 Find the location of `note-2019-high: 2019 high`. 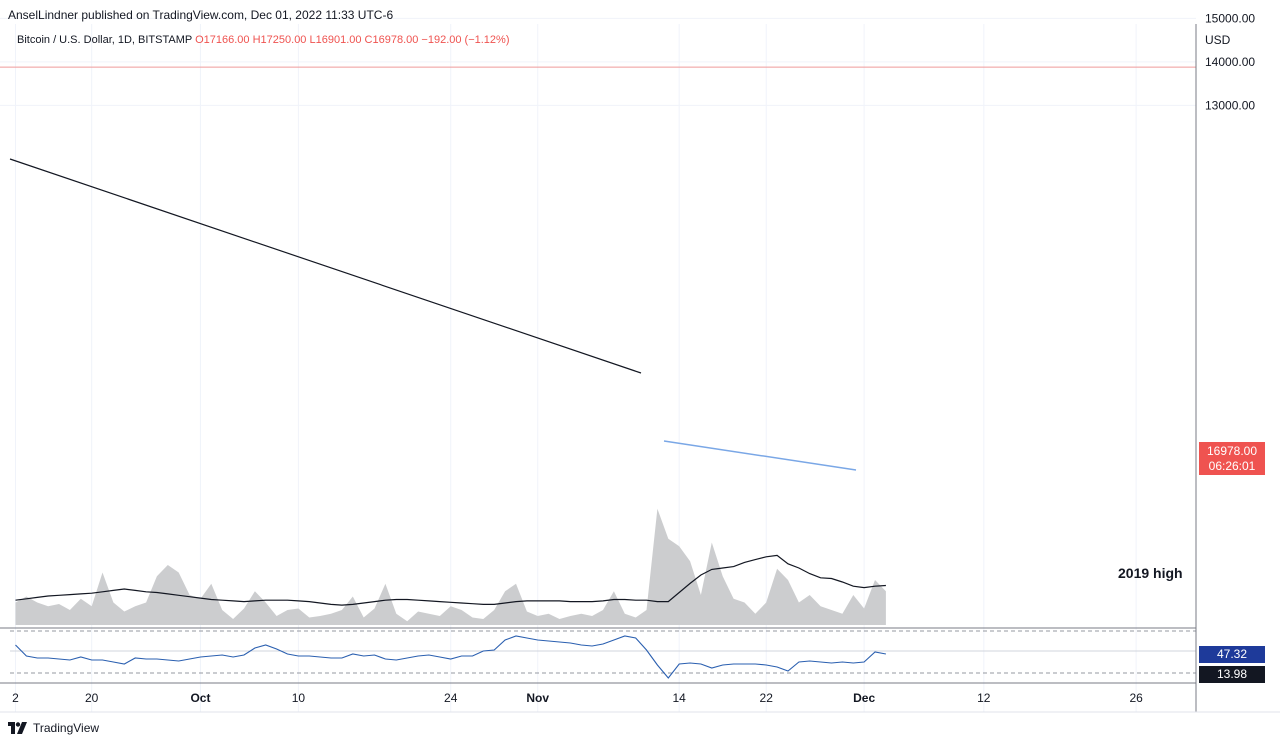

note-2019-high: 2019 high is located at coordinates (1150, 573).